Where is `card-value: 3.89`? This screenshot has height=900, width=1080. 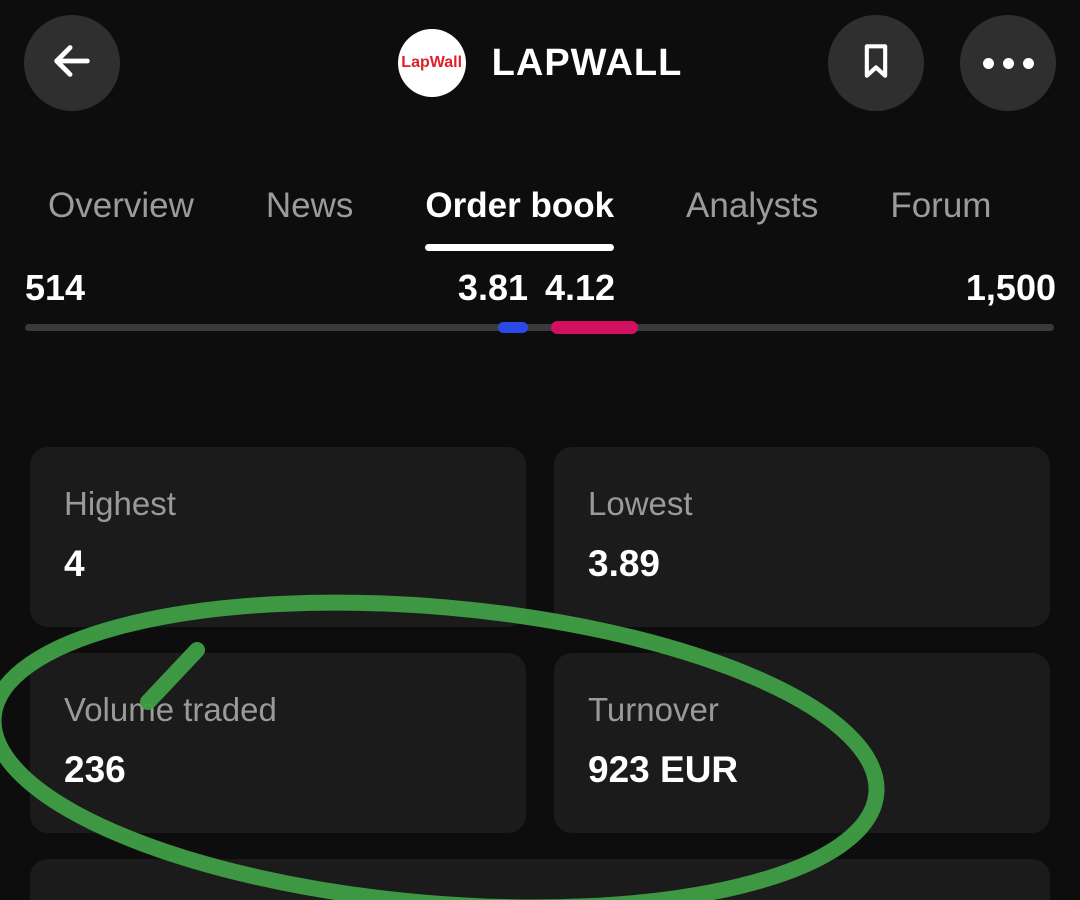
card-value: 3.89 is located at coordinates (624, 563).